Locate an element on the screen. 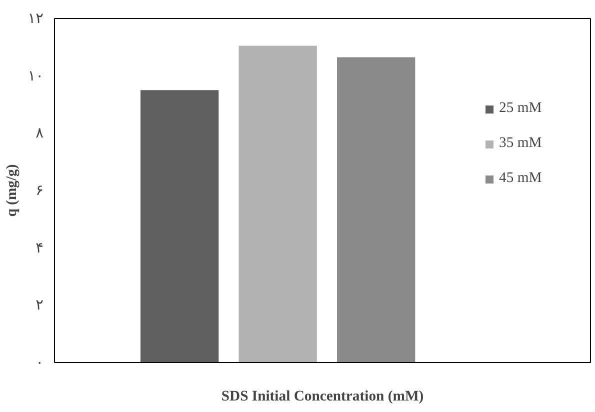 The height and width of the screenshot is (412, 595). y-tick-label: ۱۰ is located at coordinates (36, 75).